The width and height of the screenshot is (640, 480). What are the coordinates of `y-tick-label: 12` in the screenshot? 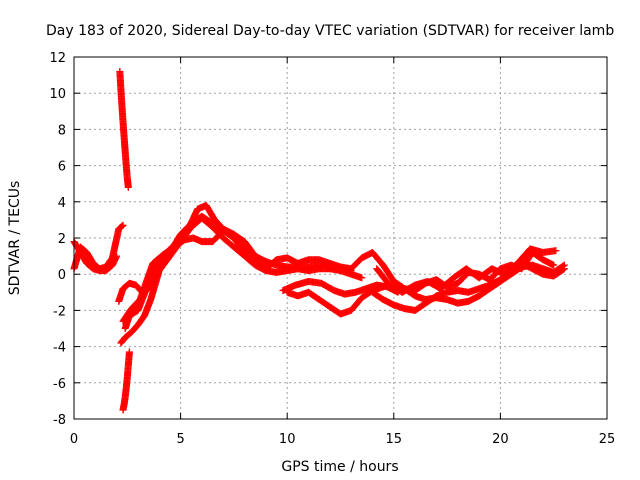 It's located at (57, 58).